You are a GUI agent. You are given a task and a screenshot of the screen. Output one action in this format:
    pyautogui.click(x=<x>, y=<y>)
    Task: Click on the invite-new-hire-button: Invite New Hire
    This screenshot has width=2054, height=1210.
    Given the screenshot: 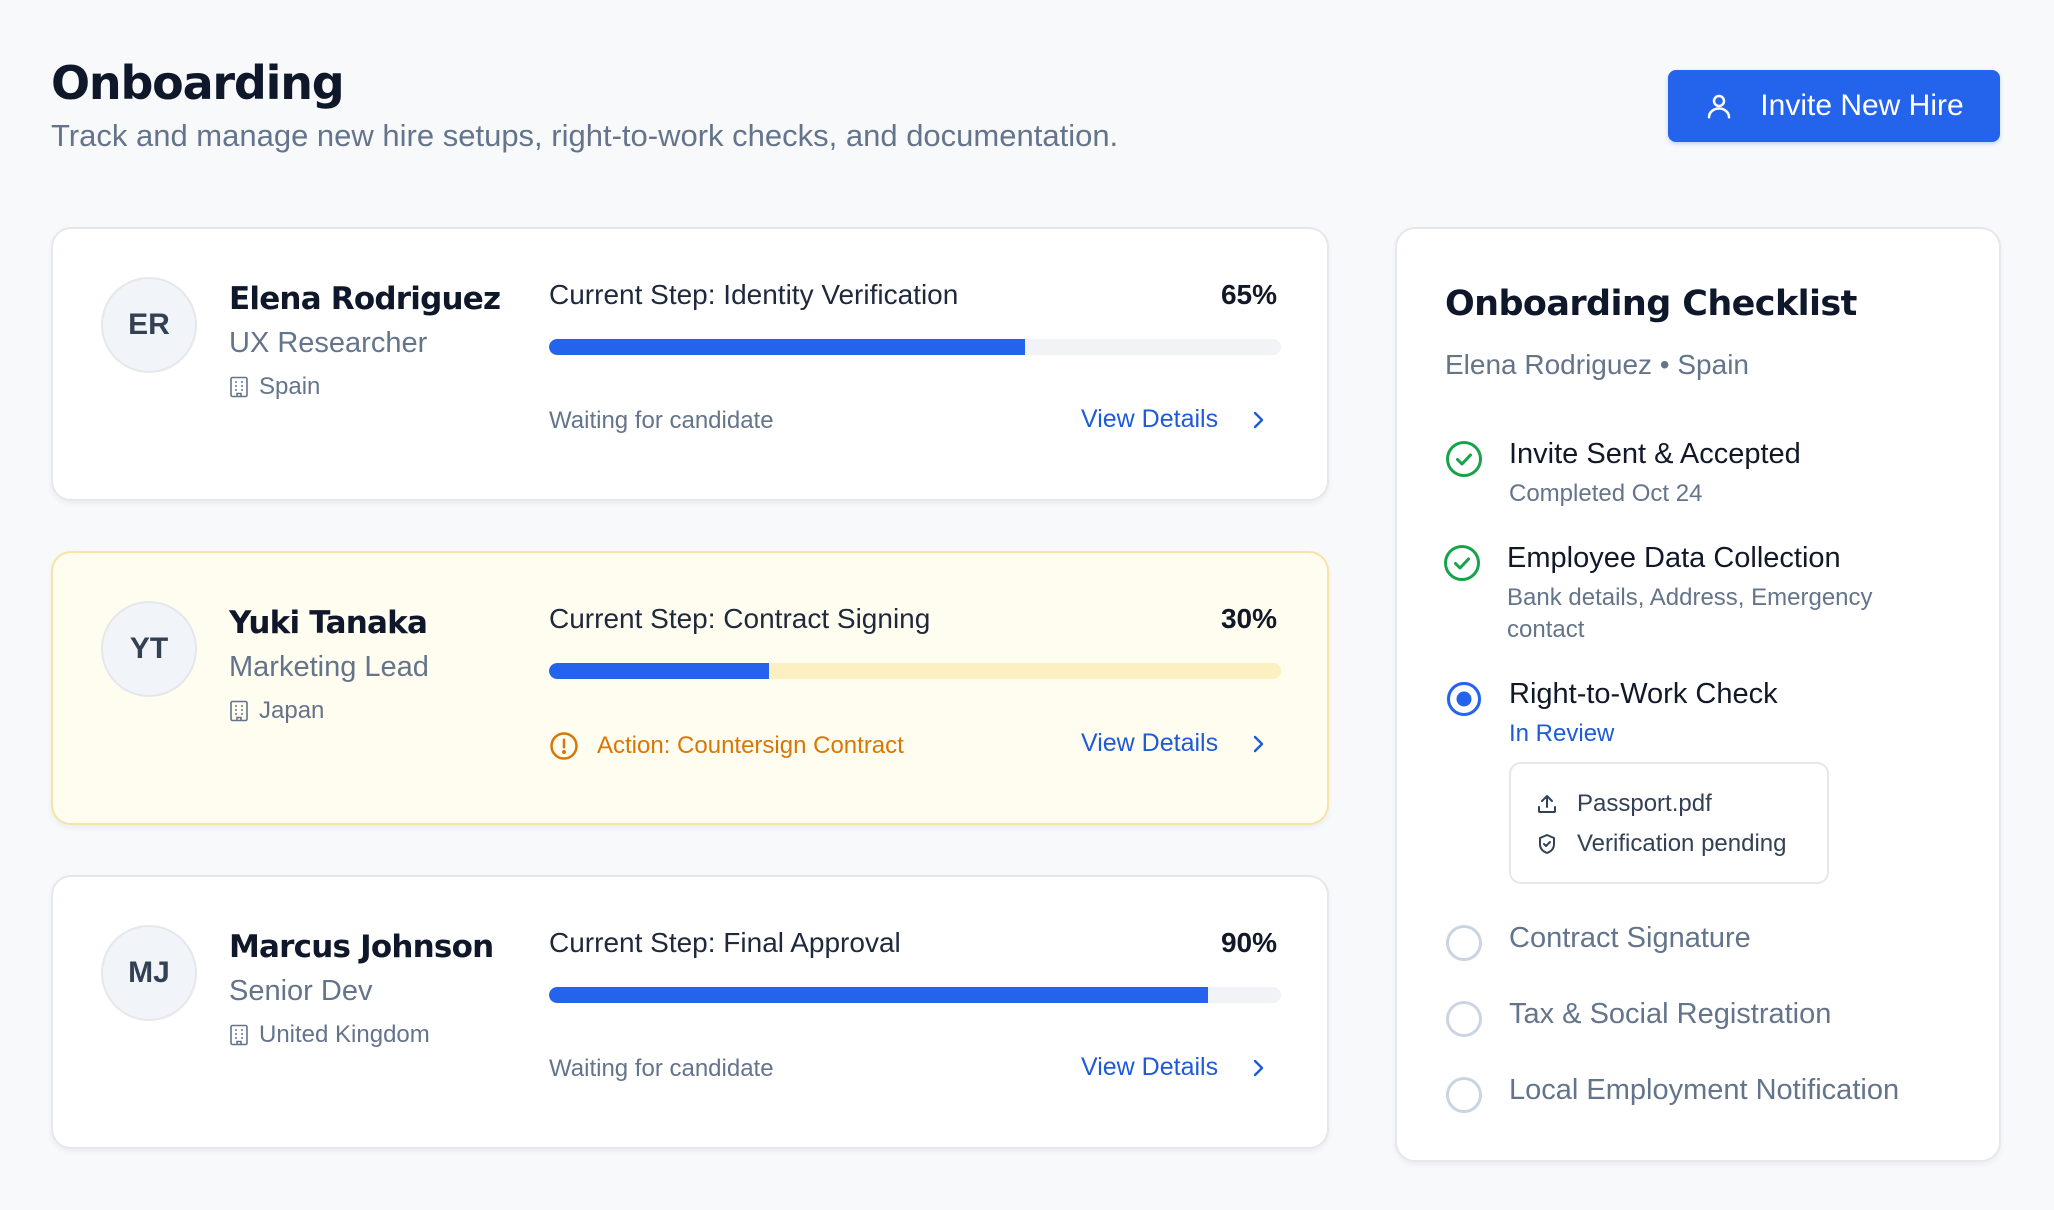 What is the action you would take?
    pyautogui.click(x=1834, y=106)
    